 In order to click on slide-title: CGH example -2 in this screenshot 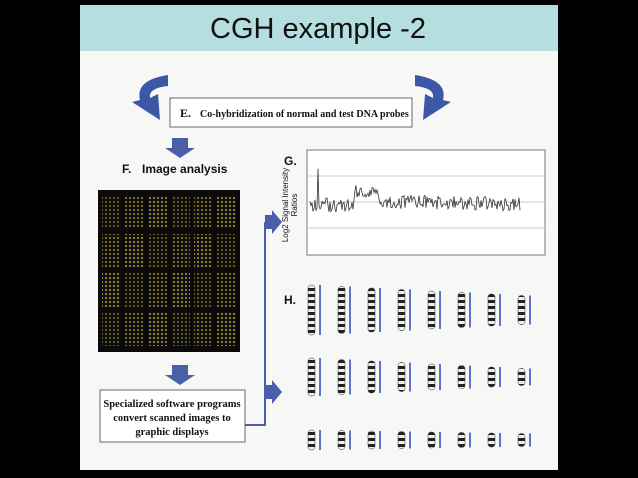, I will do `click(318, 29)`.